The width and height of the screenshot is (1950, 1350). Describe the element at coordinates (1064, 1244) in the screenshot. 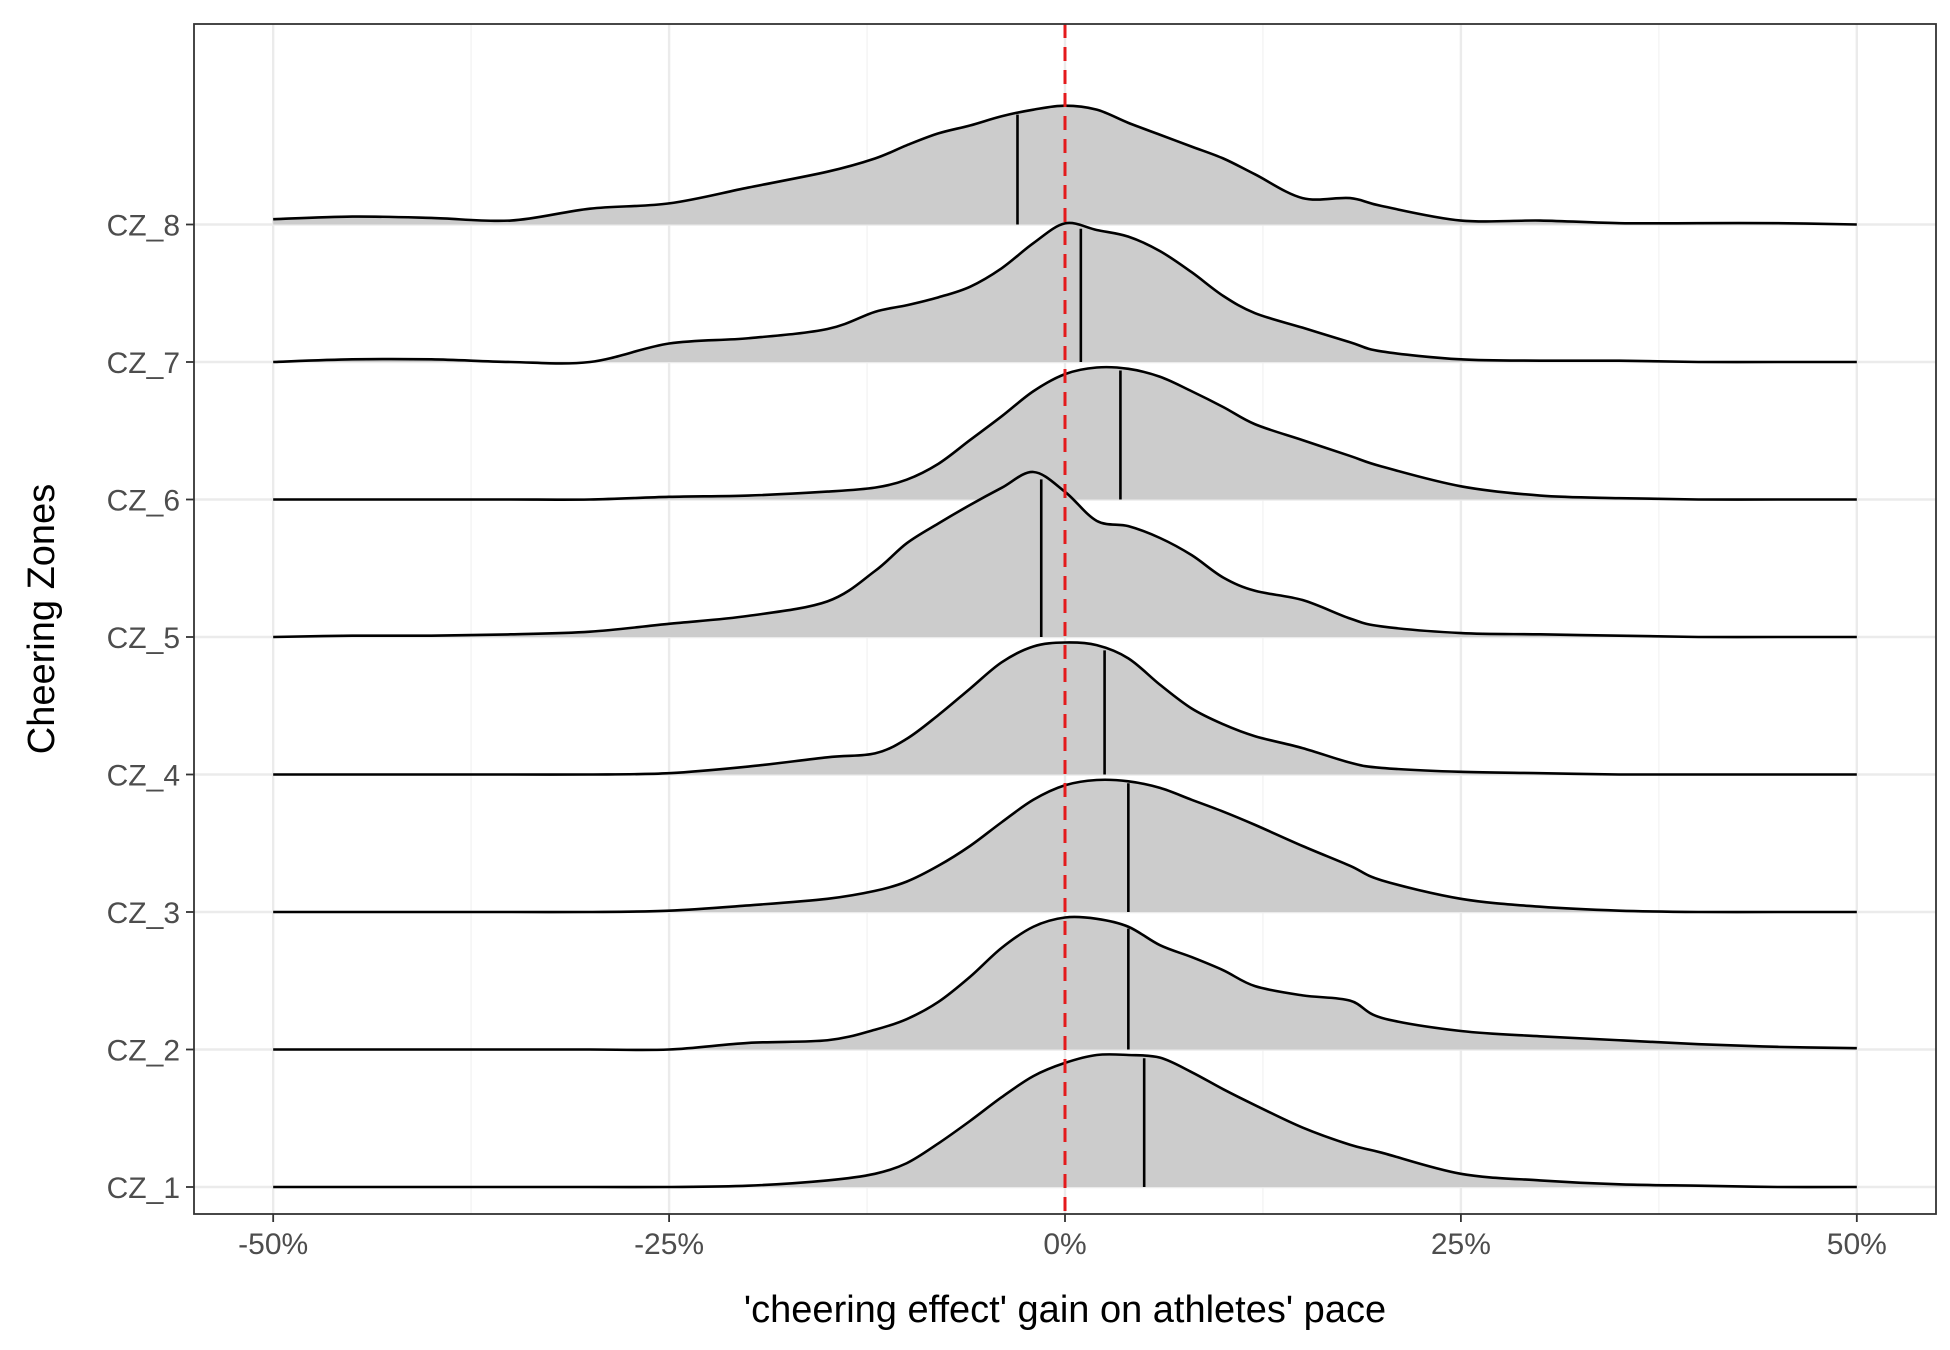

I see `x-tick-label: 0%` at that location.